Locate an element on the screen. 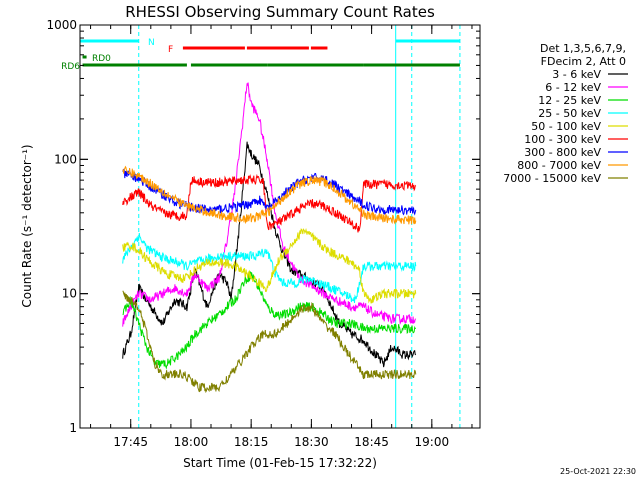 Image resolution: width=640 pixels, height=480 pixels. legend-label-2: 12 - 25 keV is located at coordinates (569, 100).